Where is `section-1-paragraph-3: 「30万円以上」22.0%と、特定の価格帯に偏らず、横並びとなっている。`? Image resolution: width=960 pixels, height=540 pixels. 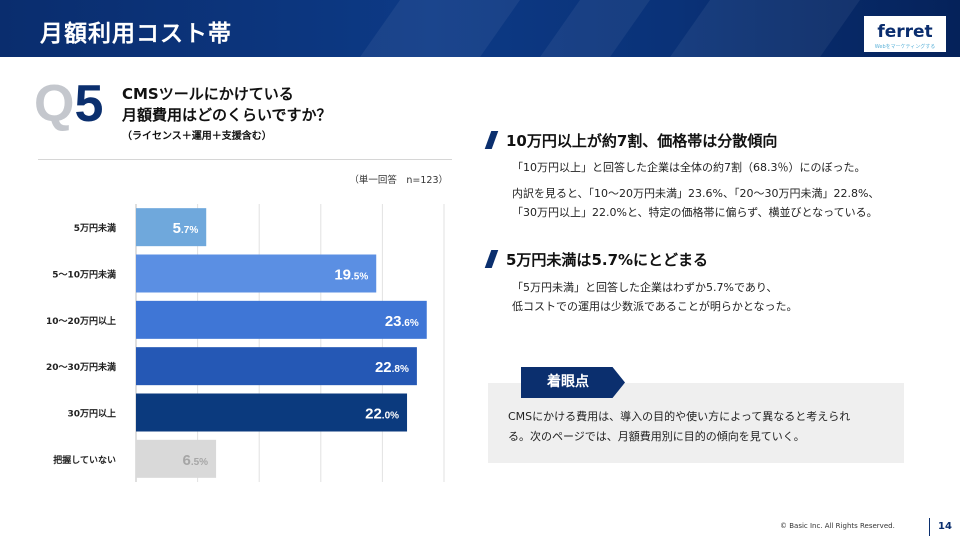
section-1-paragraph-3: 「30万円以上」22.0%と、特定の価格帯に偏らず、横並びとなっている。 is located at coordinates (695, 212).